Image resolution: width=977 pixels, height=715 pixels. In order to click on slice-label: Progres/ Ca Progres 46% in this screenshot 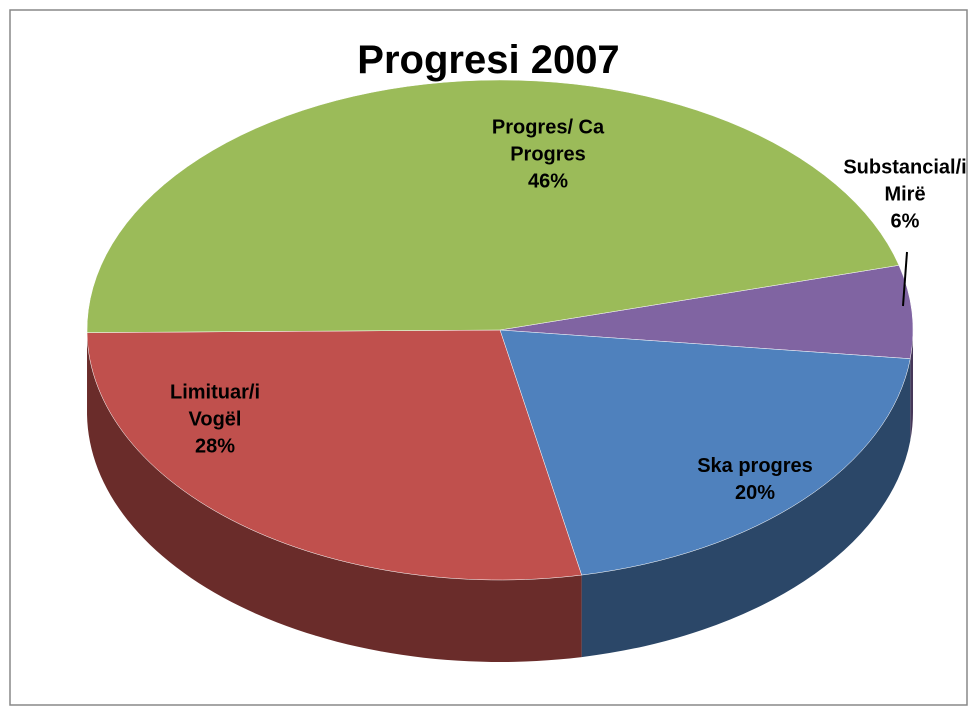, I will do `click(548, 155)`.